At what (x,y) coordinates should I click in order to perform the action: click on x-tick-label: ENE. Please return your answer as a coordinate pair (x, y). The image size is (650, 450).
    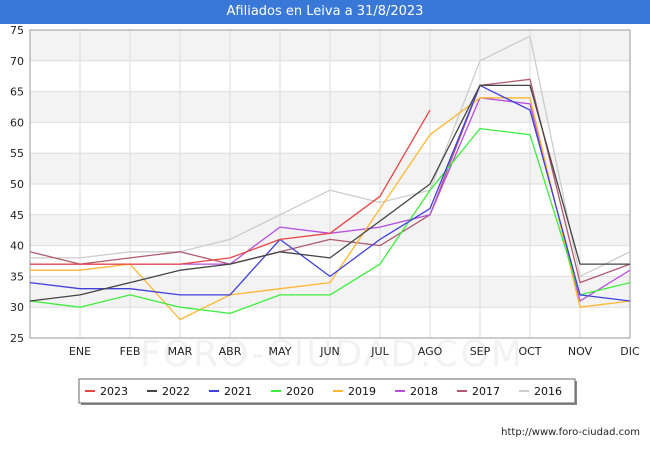
    Looking at the image, I should click on (80, 351).